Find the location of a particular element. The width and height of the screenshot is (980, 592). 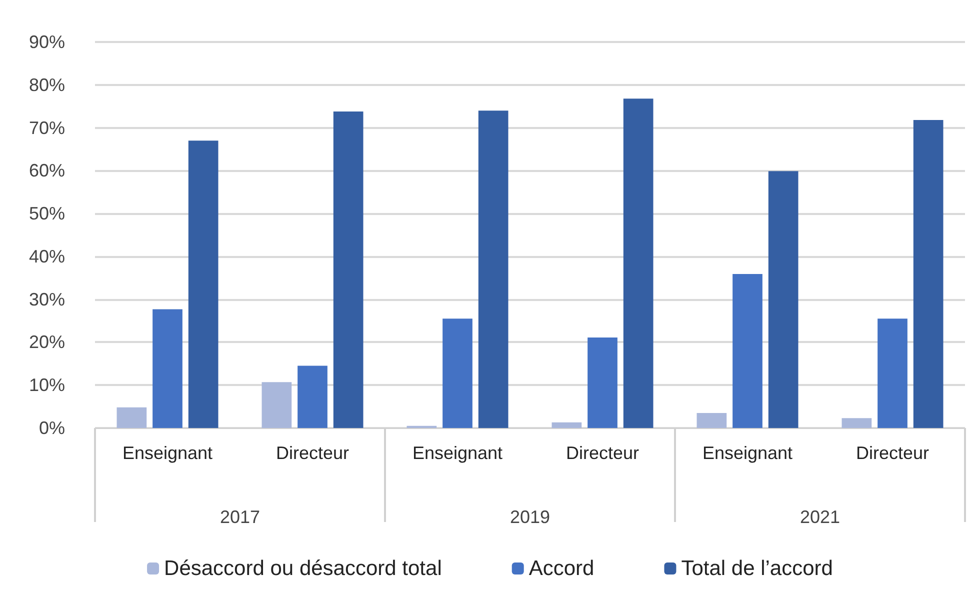

y-tick-label: 0% is located at coordinates (51, 428).